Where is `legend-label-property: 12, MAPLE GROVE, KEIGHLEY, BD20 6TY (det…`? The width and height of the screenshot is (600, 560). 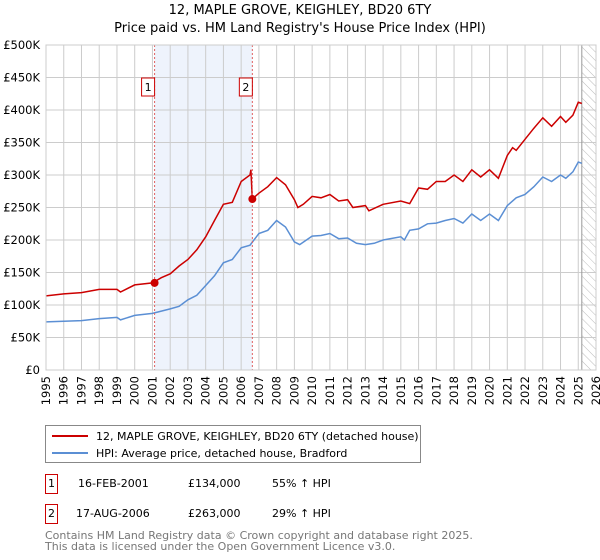
legend-label-property: 12, MAPLE GROVE, KEIGHLEY, BD20 6TY (det… is located at coordinates (257, 436).